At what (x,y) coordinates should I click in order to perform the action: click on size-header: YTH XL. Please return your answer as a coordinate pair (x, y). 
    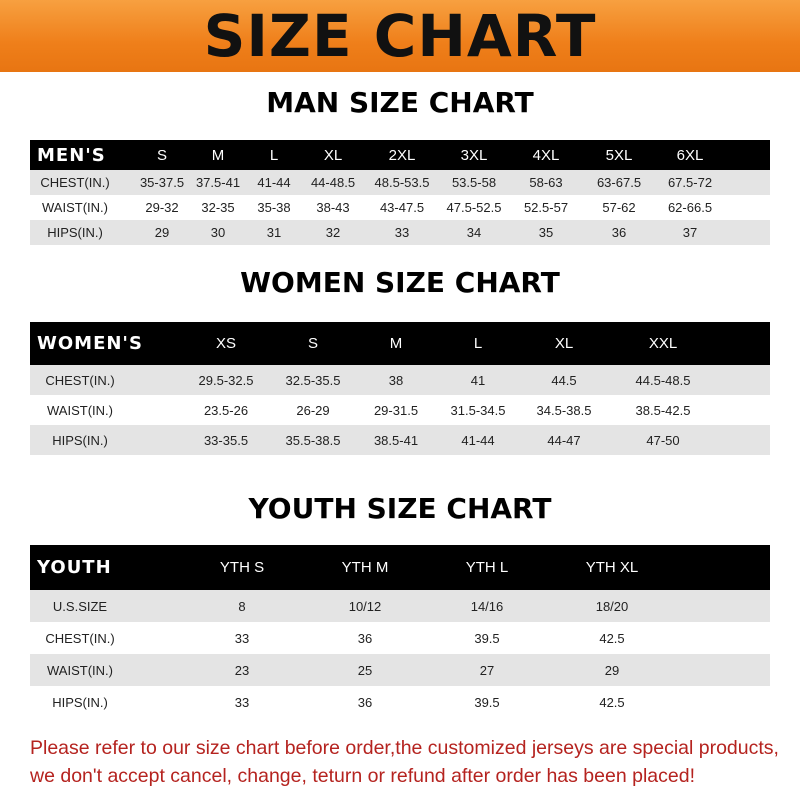
    Looking at the image, I should click on (612, 567).